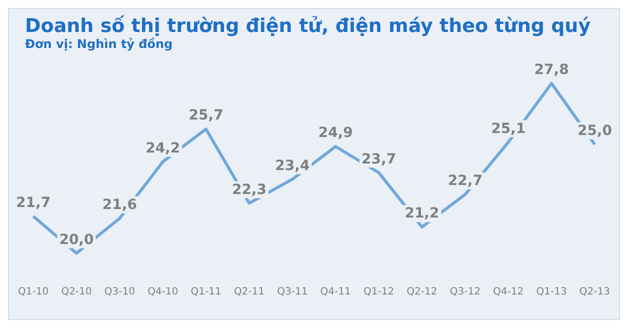  What do you see at coordinates (163, 148) in the screenshot?
I see `data-label: 24,2` at bounding box center [163, 148].